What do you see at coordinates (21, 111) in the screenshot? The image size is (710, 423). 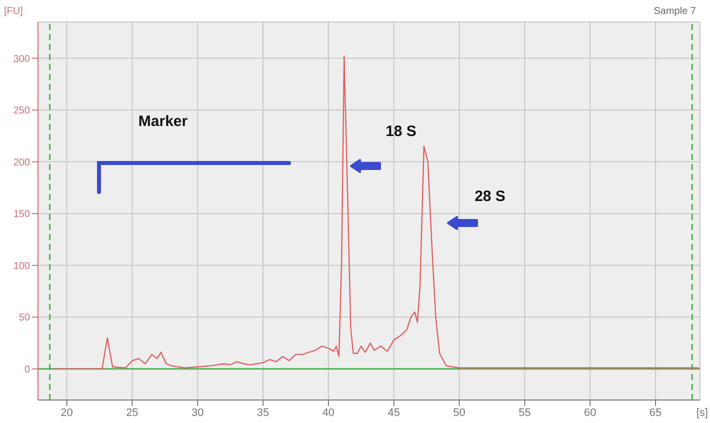 I see `y-tick-label: 250` at bounding box center [21, 111].